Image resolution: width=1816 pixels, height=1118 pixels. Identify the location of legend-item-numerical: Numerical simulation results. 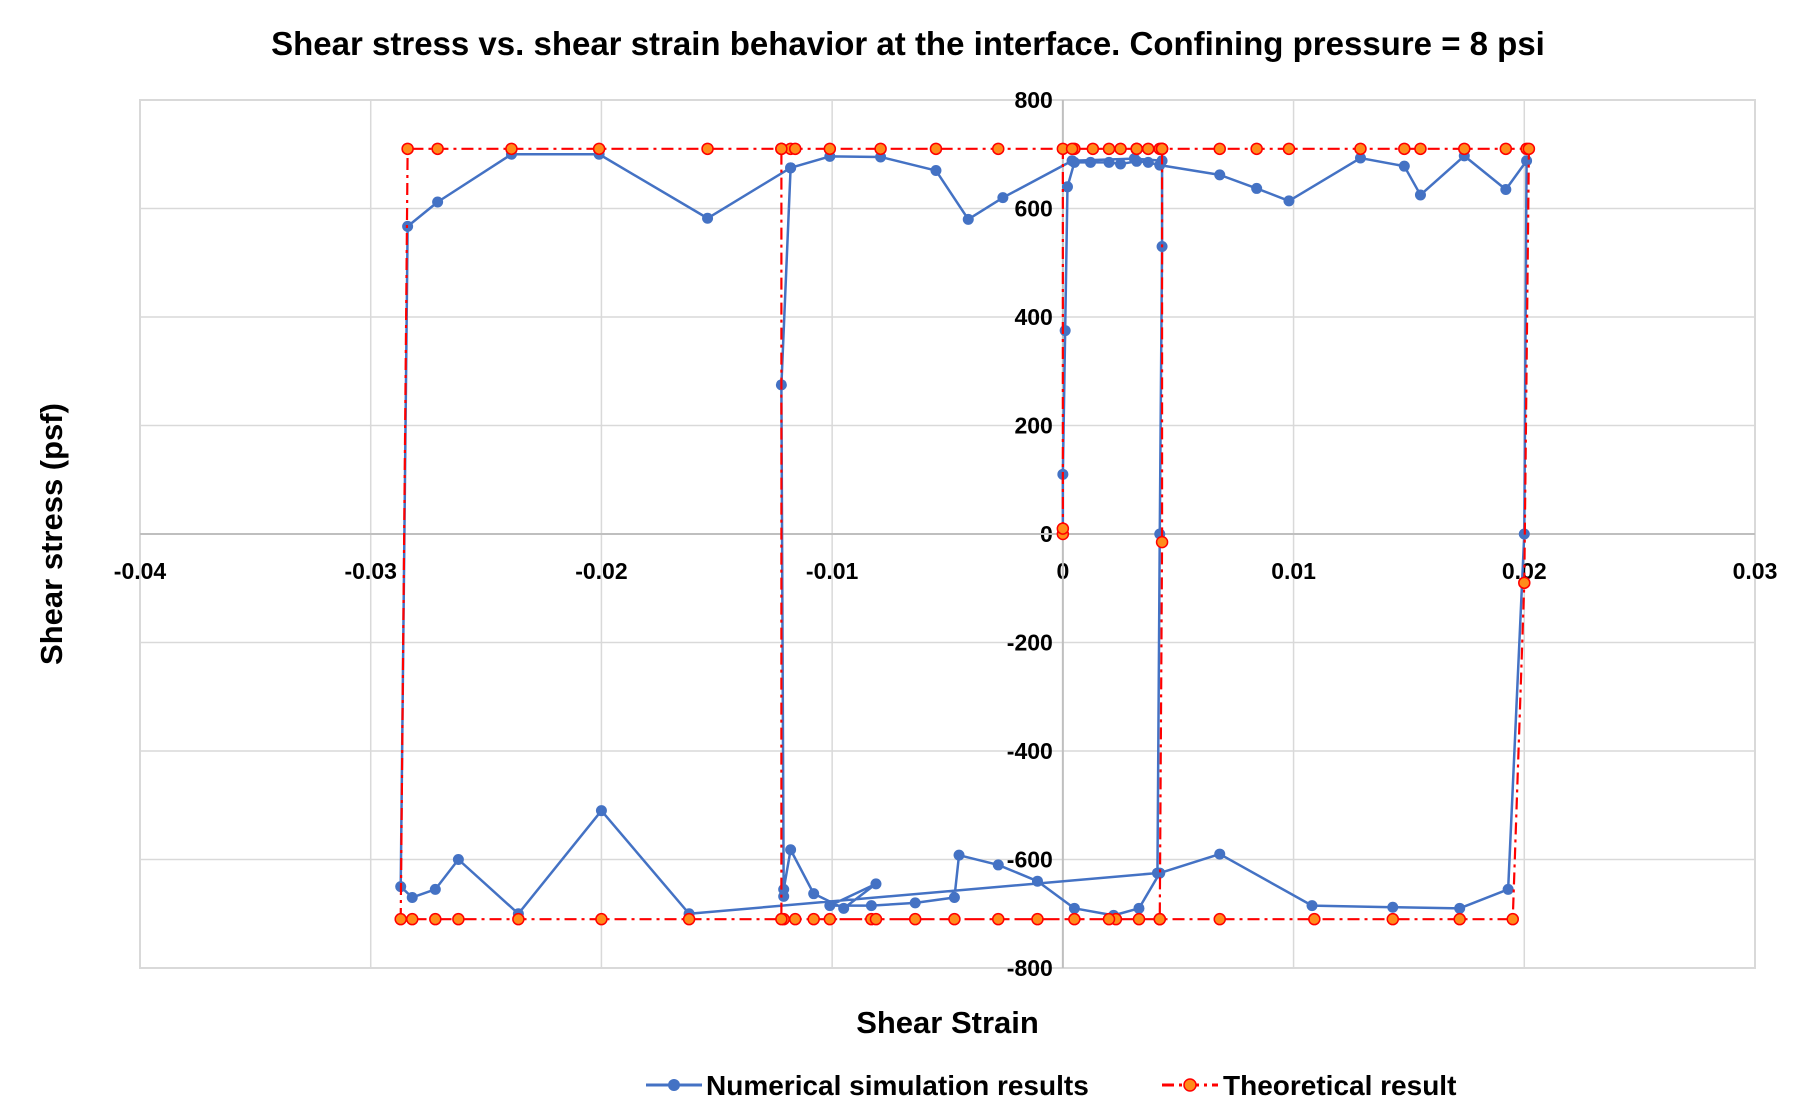
(867, 1085).